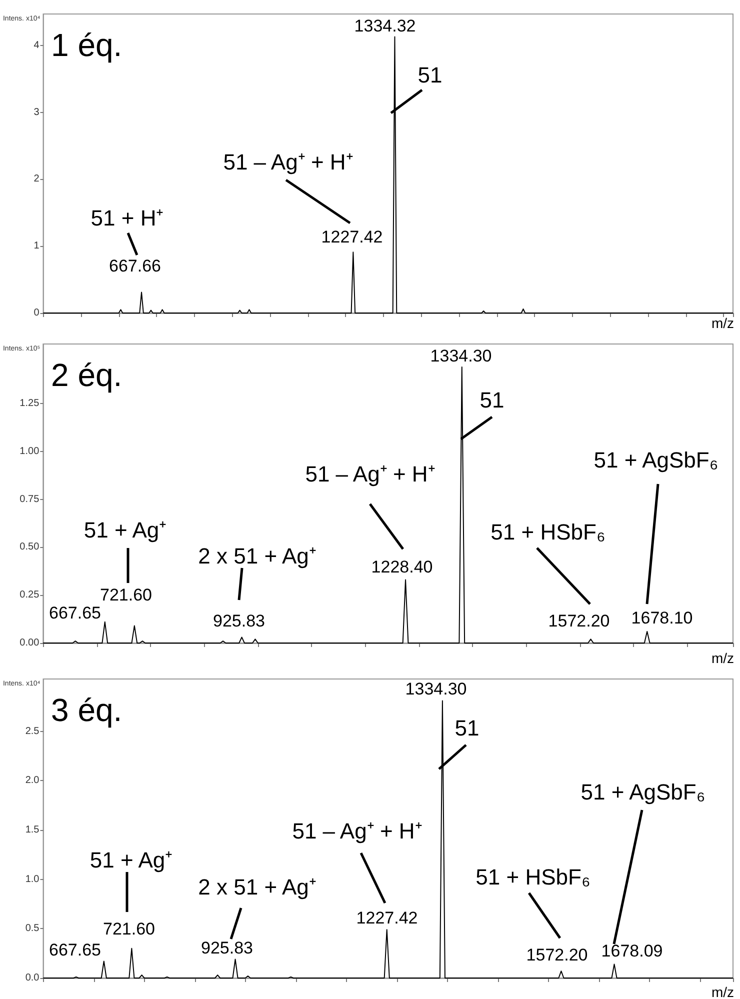 The height and width of the screenshot is (999, 740). What do you see at coordinates (32, 928) in the screenshot?
I see `y-tick-label: 0.5` at bounding box center [32, 928].